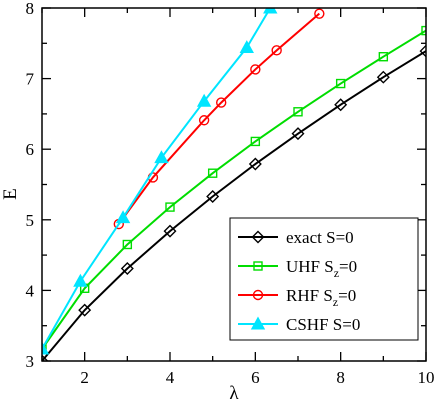 The image size is (436, 405). What do you see at coordinates (30, 361) in the screenshot?
I see `y-tick-label: 3` at bounding box center [30, 361].